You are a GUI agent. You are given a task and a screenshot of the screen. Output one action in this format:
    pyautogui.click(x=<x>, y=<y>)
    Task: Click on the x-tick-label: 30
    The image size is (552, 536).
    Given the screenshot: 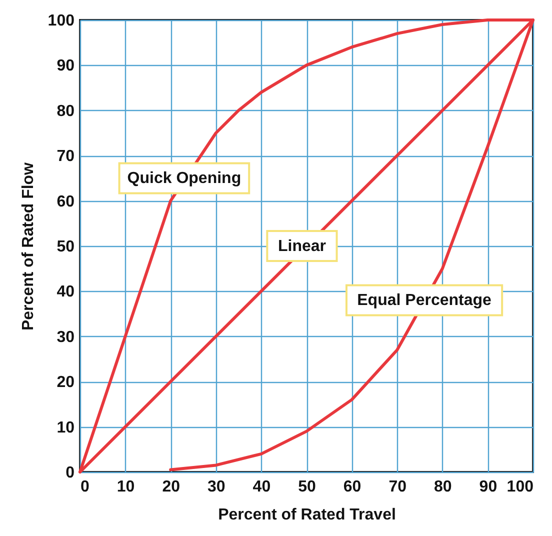 What is the action you would take?
    pyautogui.click(x=217, y=487)
    